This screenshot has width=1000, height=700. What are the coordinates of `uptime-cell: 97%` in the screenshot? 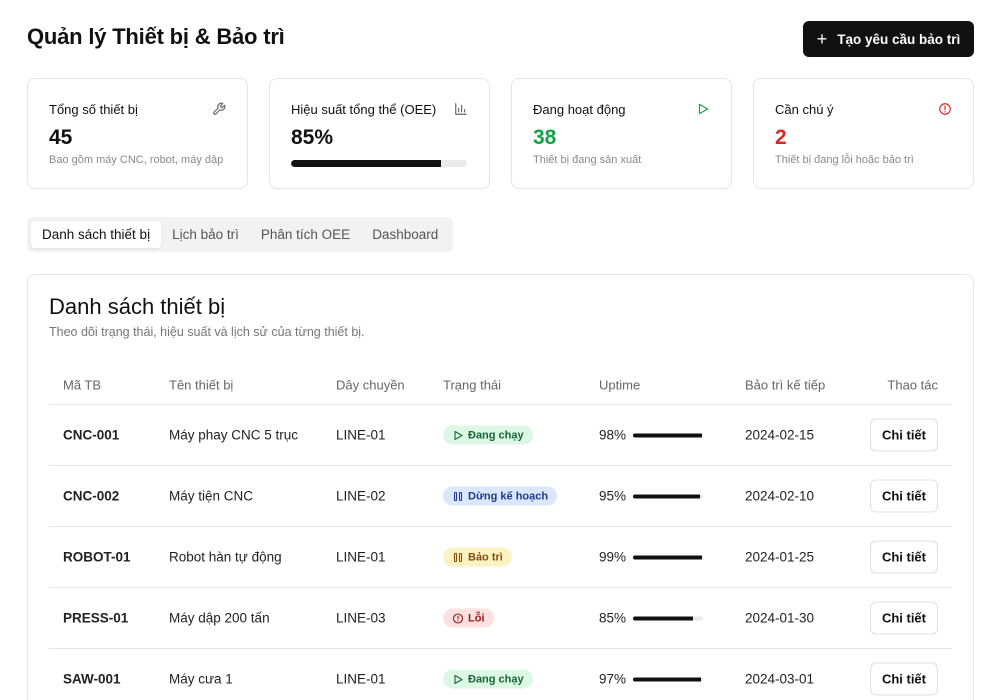 It's located at (651, 679).